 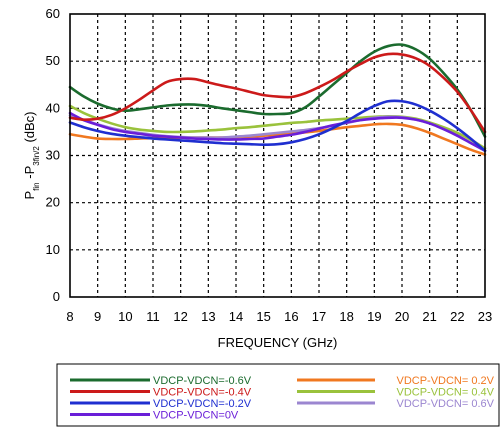 I want to click on y-tick-label: 60, so click(x=53, y=13).